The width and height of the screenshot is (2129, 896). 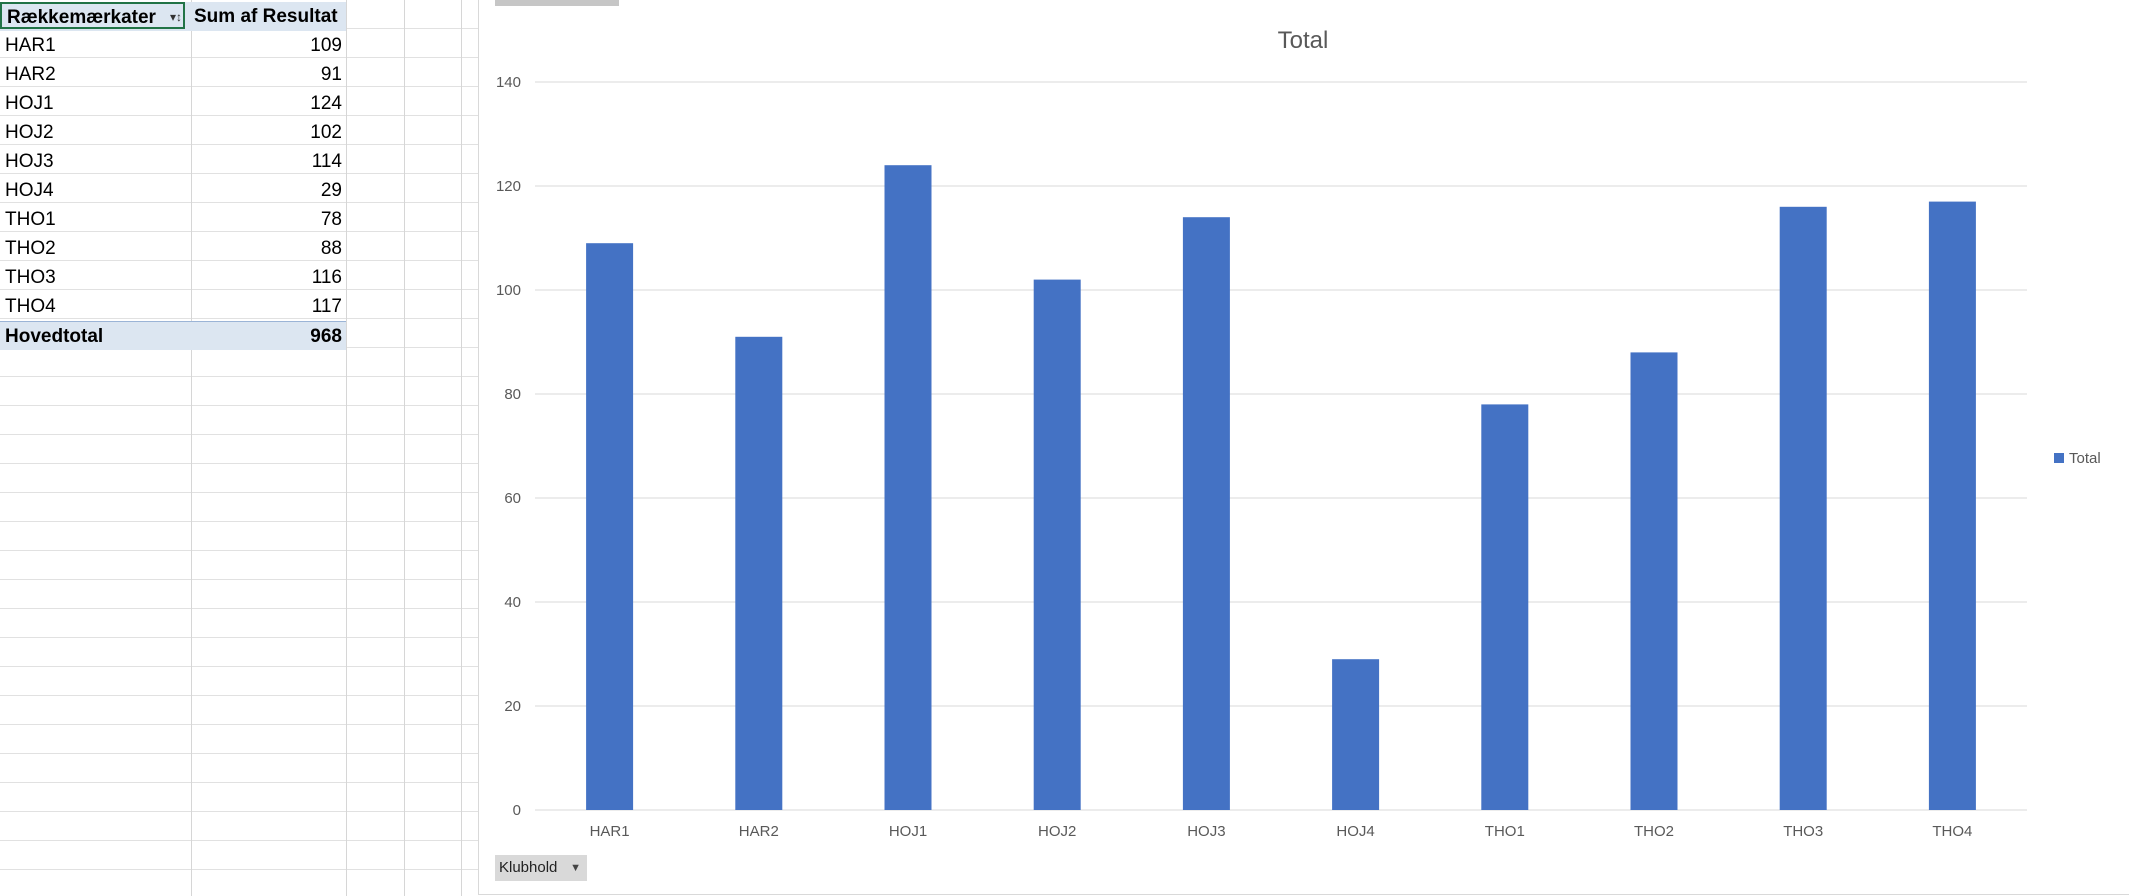 What do you see at coordinates (575, 868) in the screenshot?
I see `dropdown-arrow-icon: ▼` at bounding box center [575, 868].